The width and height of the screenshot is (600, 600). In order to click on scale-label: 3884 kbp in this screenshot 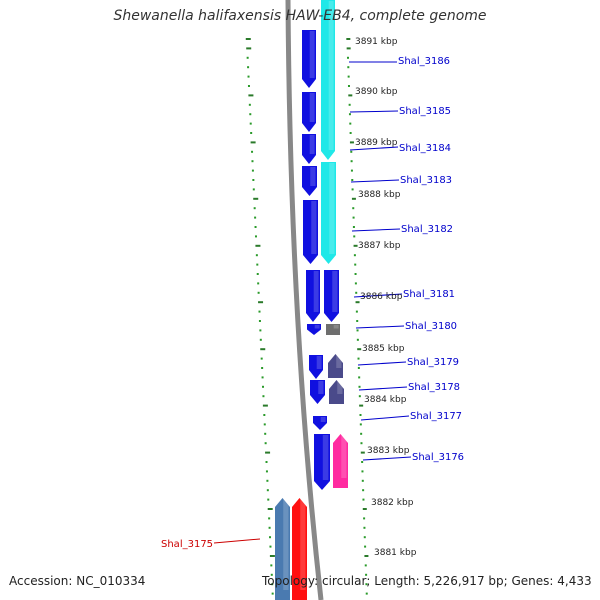, I will do `click(385, 400)`.